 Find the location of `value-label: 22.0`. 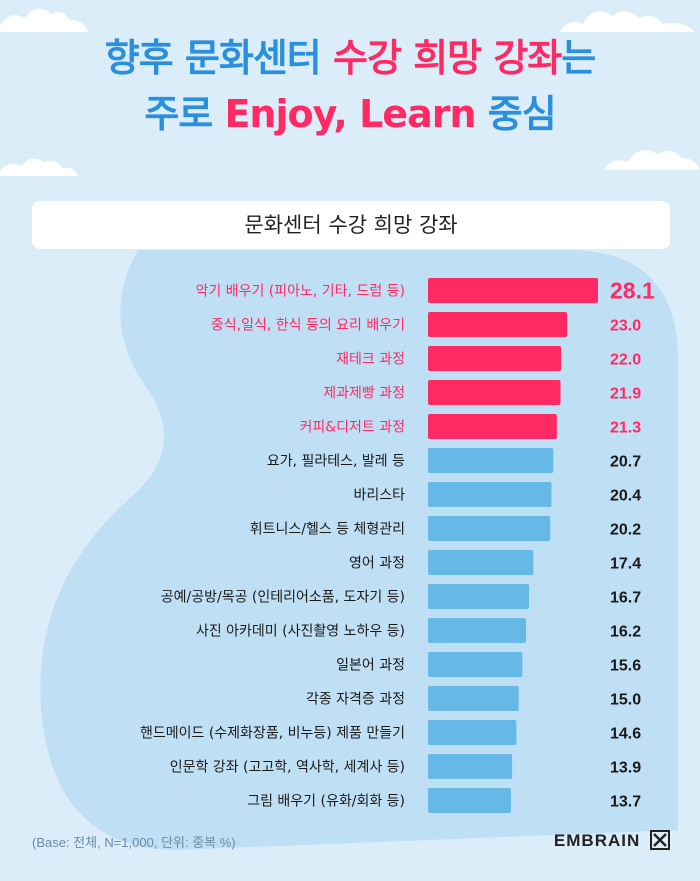

value-label: 22.0 is located at coordinates (625, 360).